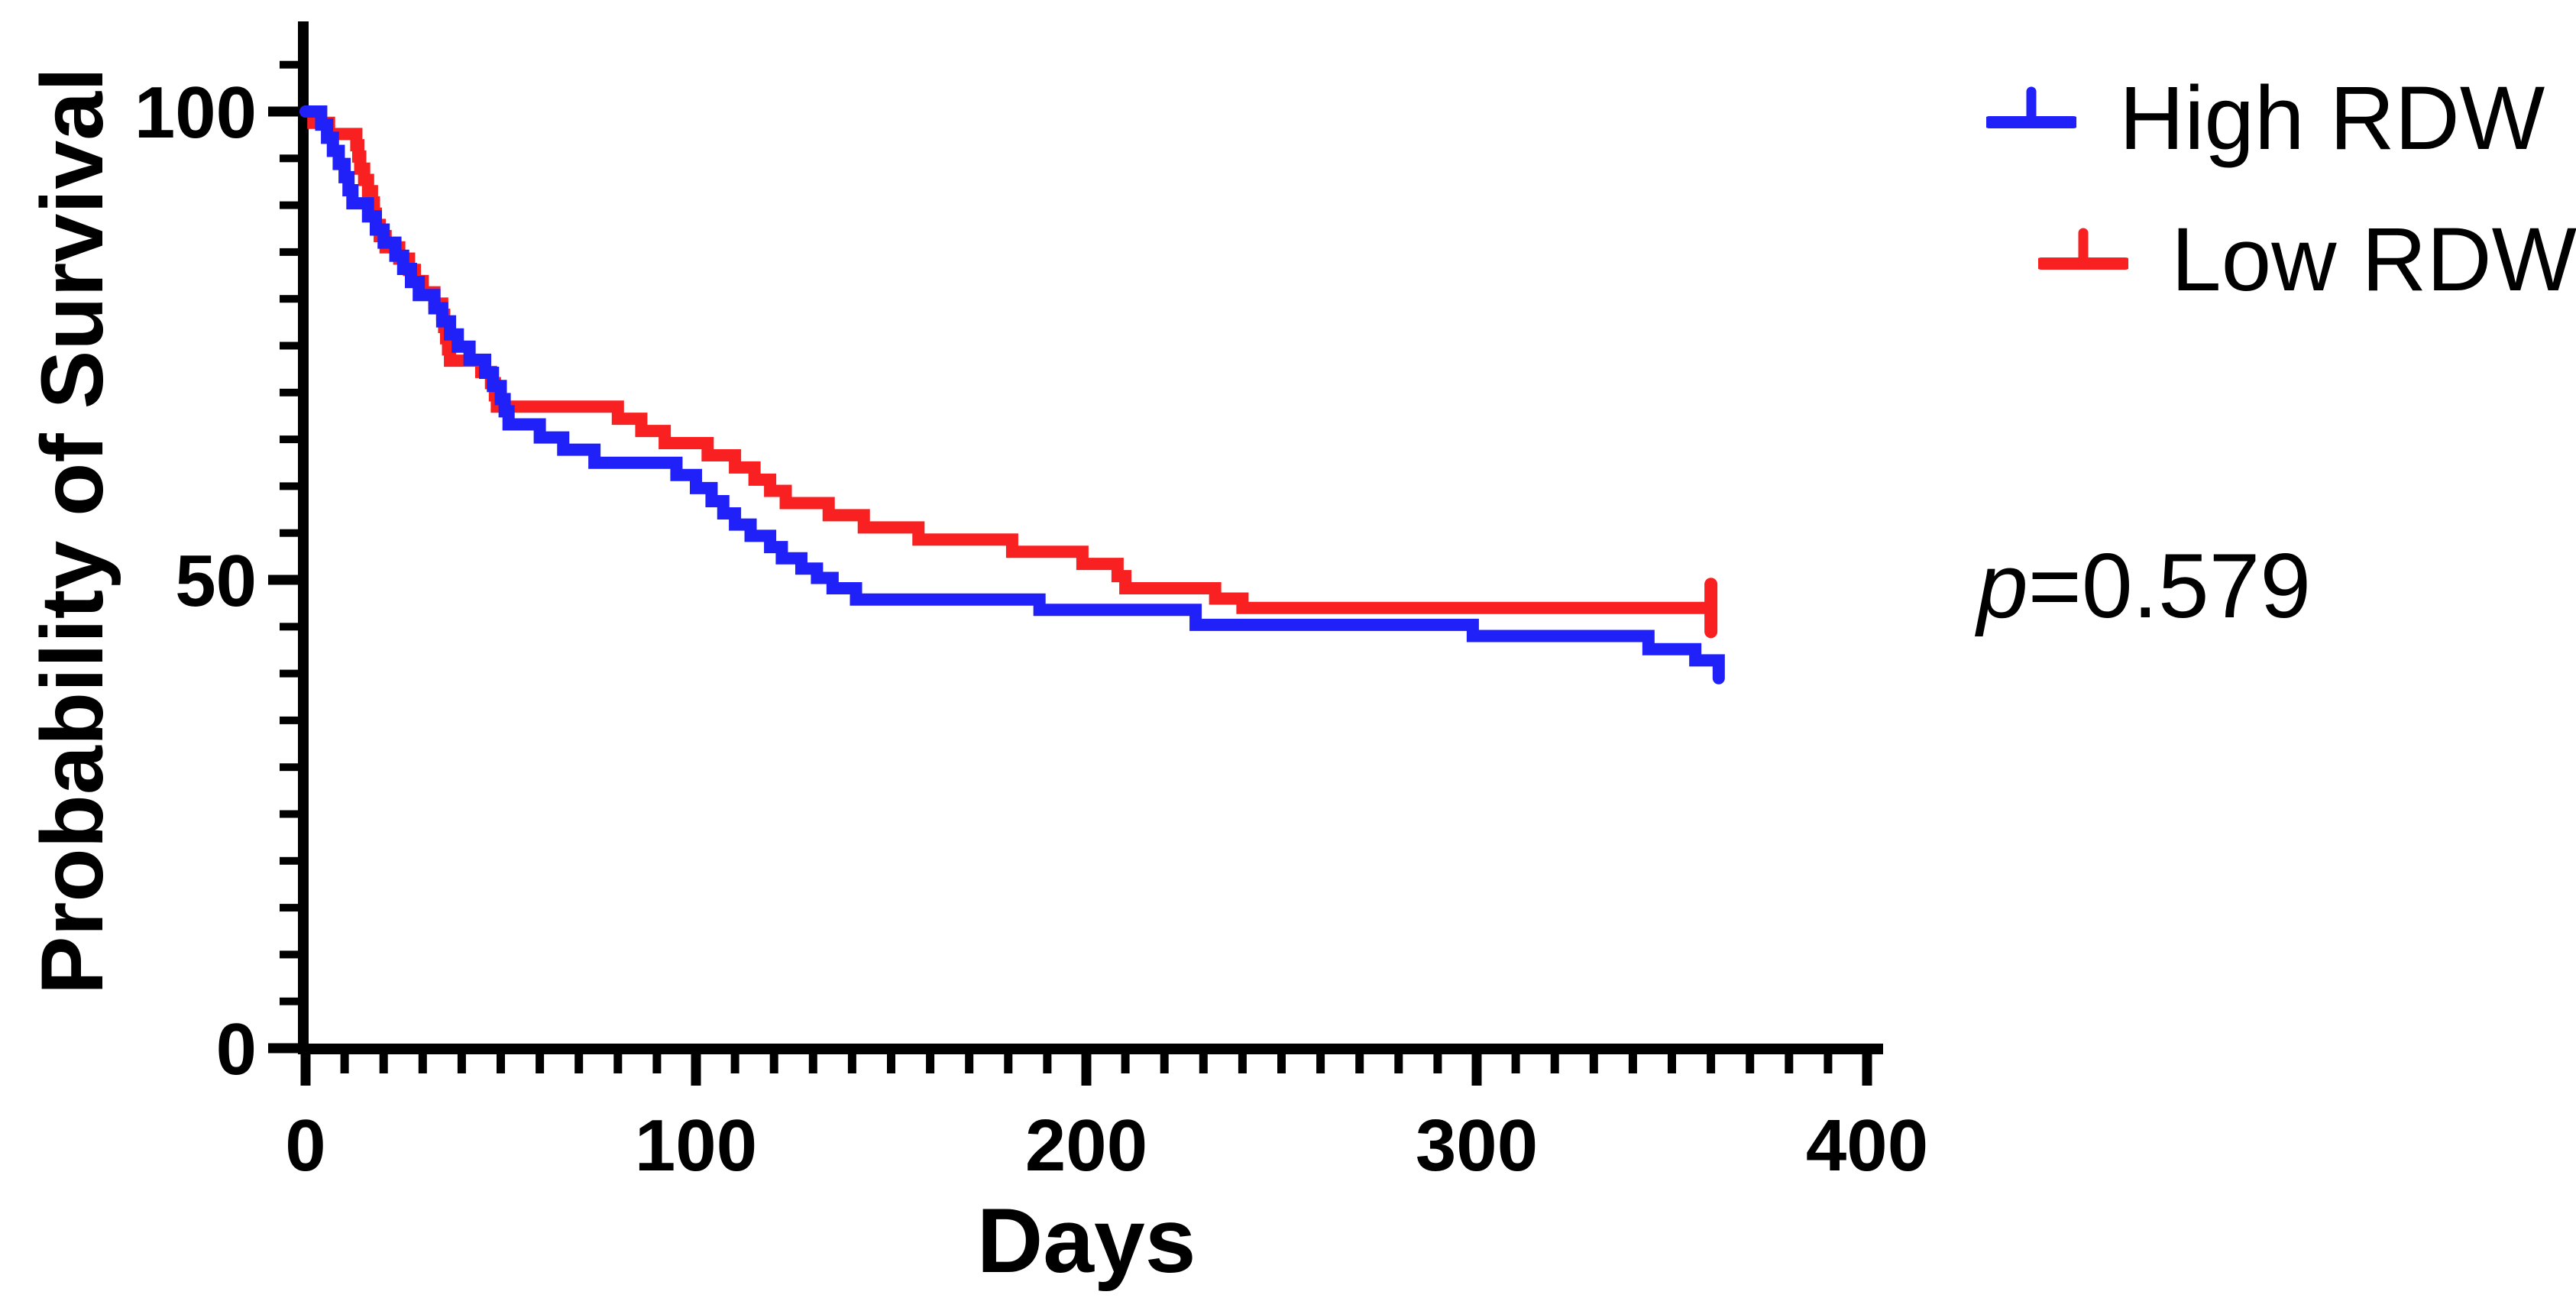 This screenshot has width=2576, height=1311. What do you see at coordinates (2031, 107) in the screenshot?
I see `high-rdw-line-symbol` at bounding box center [2031, 107].